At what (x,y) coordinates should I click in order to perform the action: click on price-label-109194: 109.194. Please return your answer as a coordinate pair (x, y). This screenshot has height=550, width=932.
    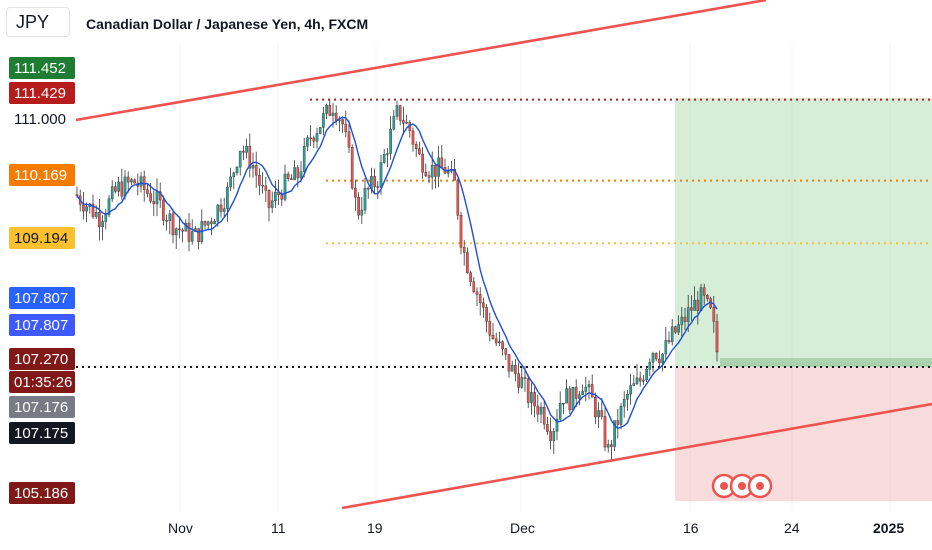
    Looking at the image, I should click on (42, 238).